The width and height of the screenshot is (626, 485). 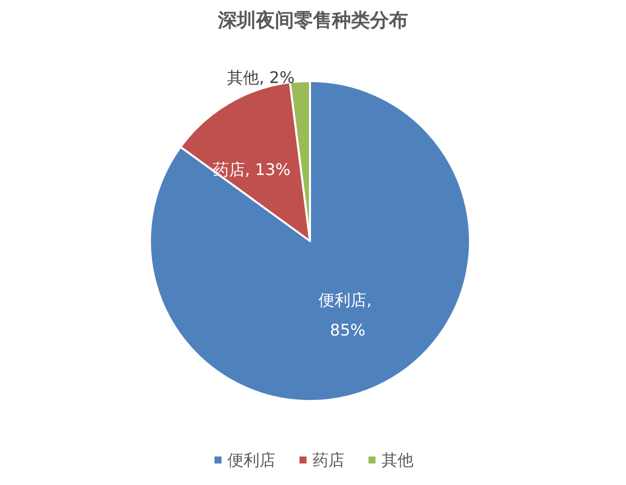 I want to click on chart-title: 深圳夜间零售种类分布, so click(x=312, y=21).